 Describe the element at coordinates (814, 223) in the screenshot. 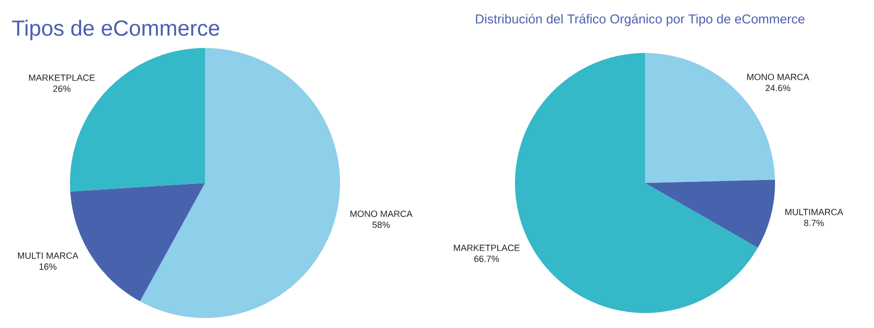

I see `data-label: 8.7%` at that location.